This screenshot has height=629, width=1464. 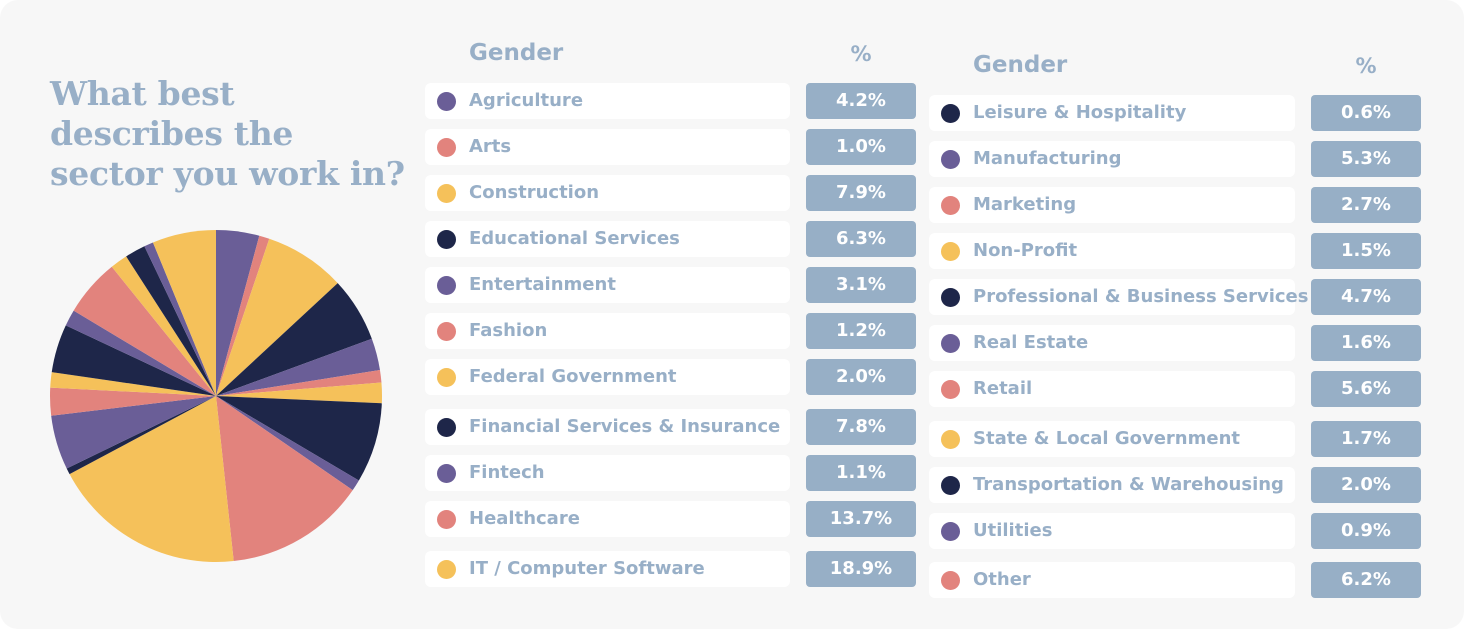 What do you see at coordinates (607, 147) in the screenshot?
I see `legend-label-pill: Arts` at bounding box center [607, 147].